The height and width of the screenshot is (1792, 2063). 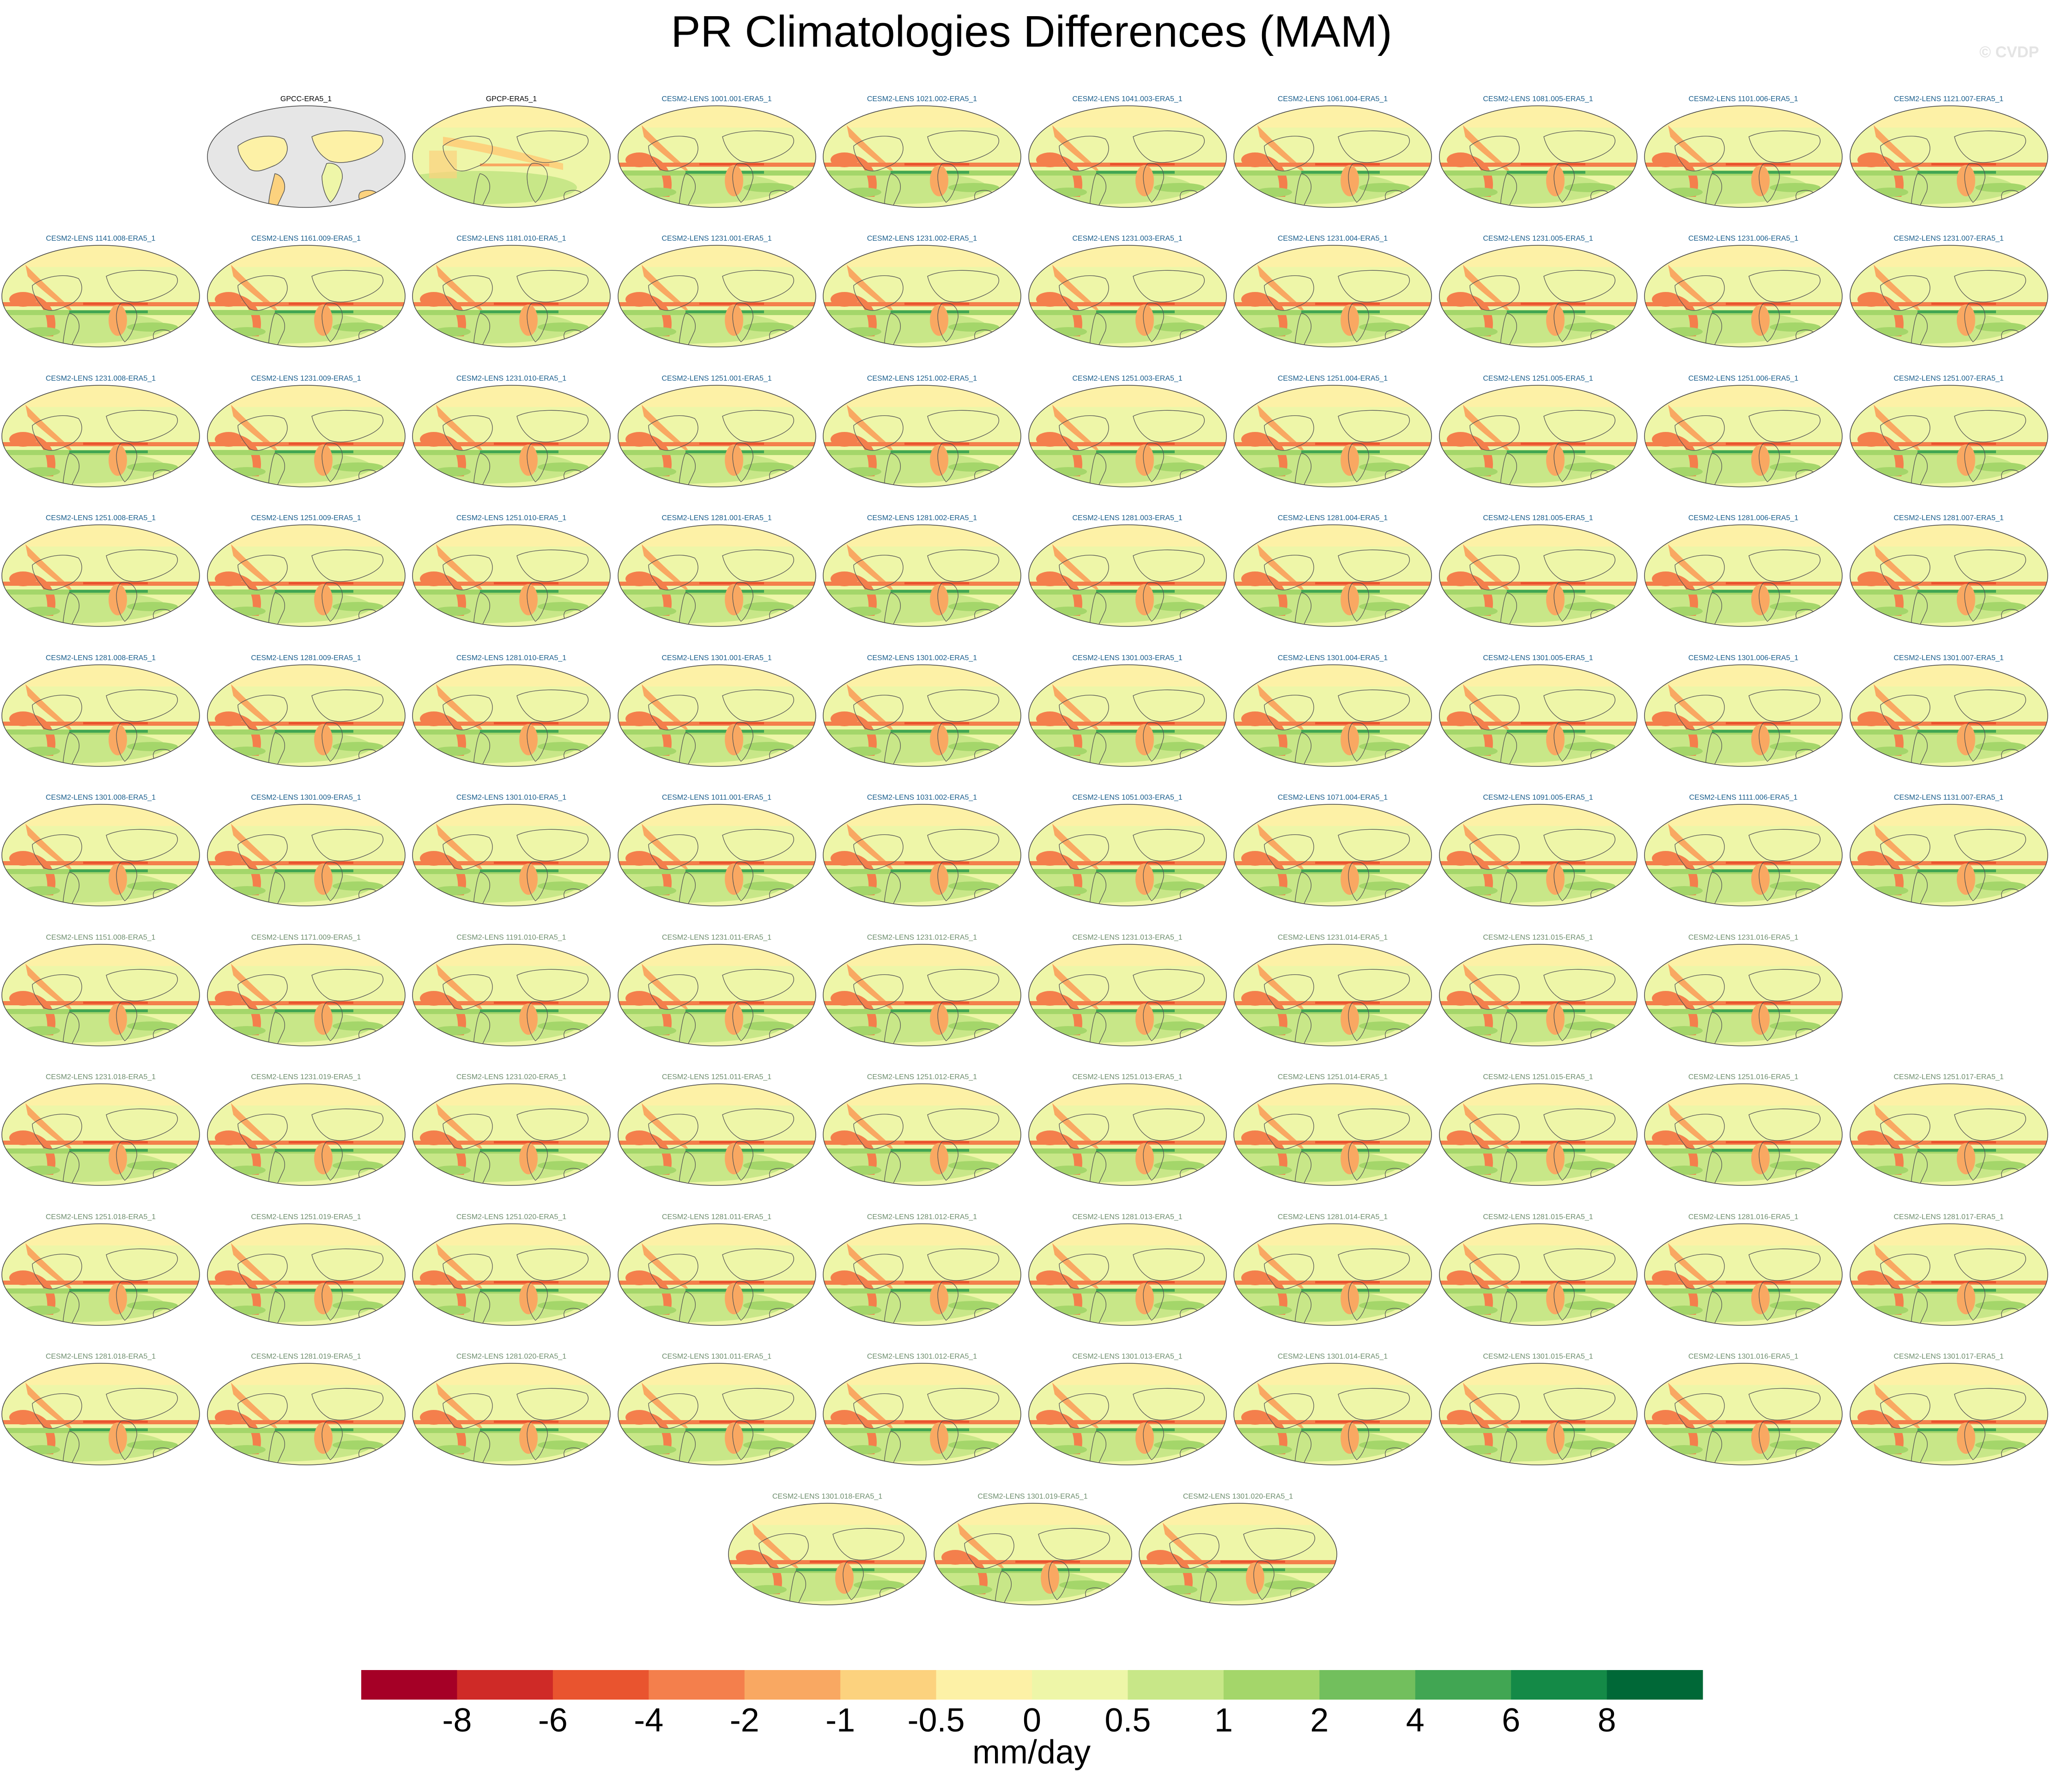 What do you see at coordinates (1415, 1720) in the screenshot?
I see `colorbar-tick-label: 4` at bounding box center [1415, 1720].